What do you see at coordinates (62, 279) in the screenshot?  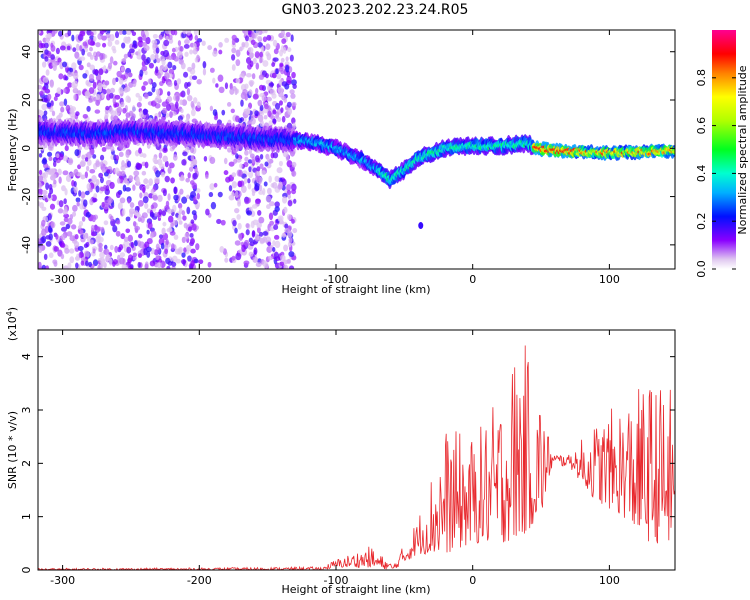 I see `spectrogram-x-tick-label: -300` at bounding box center [62, 279].